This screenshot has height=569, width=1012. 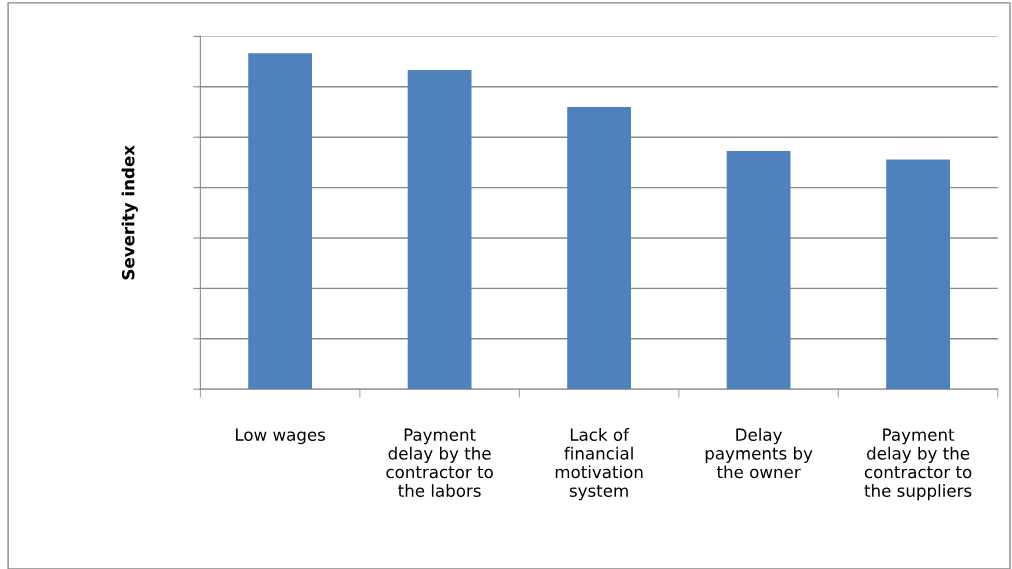 I want to click on x-tick-label: Low wages, so click(x=281, y=436).